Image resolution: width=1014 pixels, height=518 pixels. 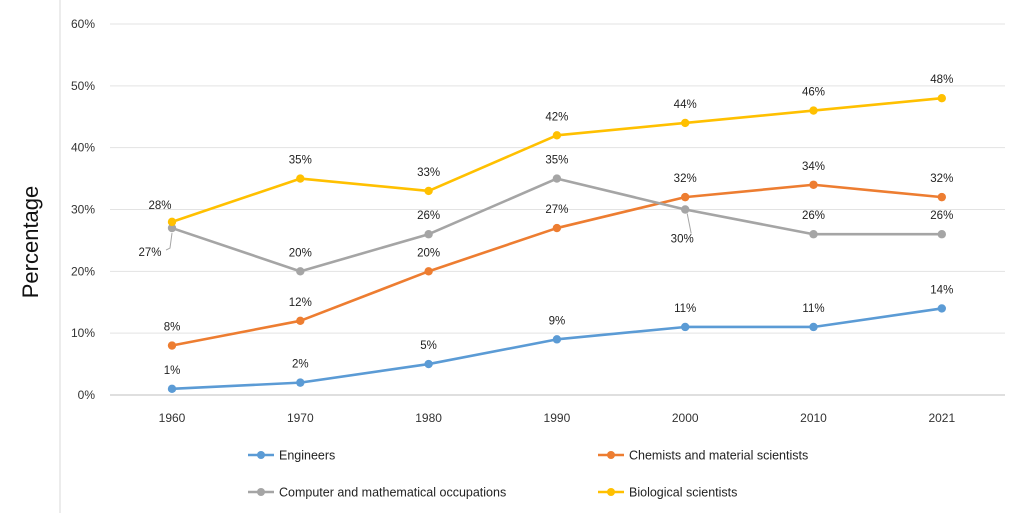 What do you see at coordinates (428, 173) in the screenshot?
I see `data-label: 33%` at bounding box center [428, 173].